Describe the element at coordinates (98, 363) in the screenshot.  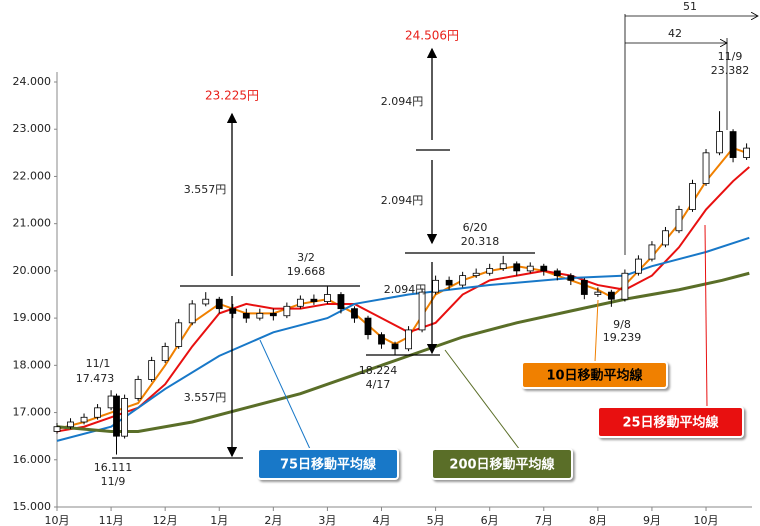
I see `annotation: 11/1` at that location.